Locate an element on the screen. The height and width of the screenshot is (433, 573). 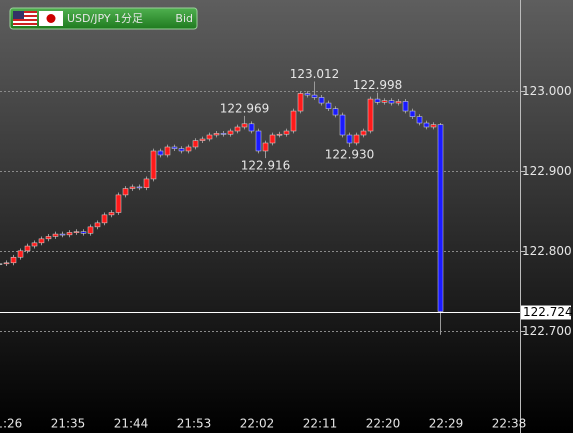
x-tick-label: 22:29 is located at coordinates (446, 424).